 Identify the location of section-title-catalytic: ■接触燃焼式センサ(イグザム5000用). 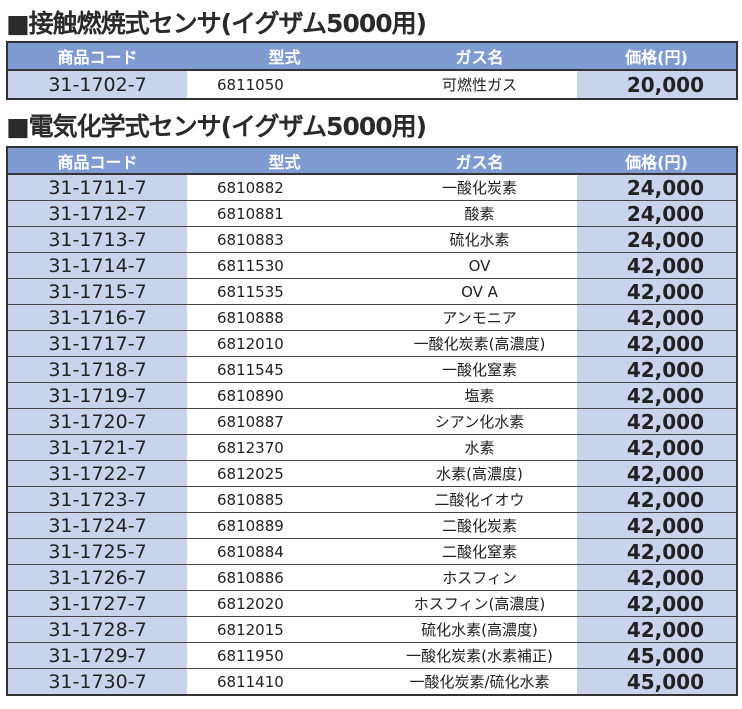
(216, 23).